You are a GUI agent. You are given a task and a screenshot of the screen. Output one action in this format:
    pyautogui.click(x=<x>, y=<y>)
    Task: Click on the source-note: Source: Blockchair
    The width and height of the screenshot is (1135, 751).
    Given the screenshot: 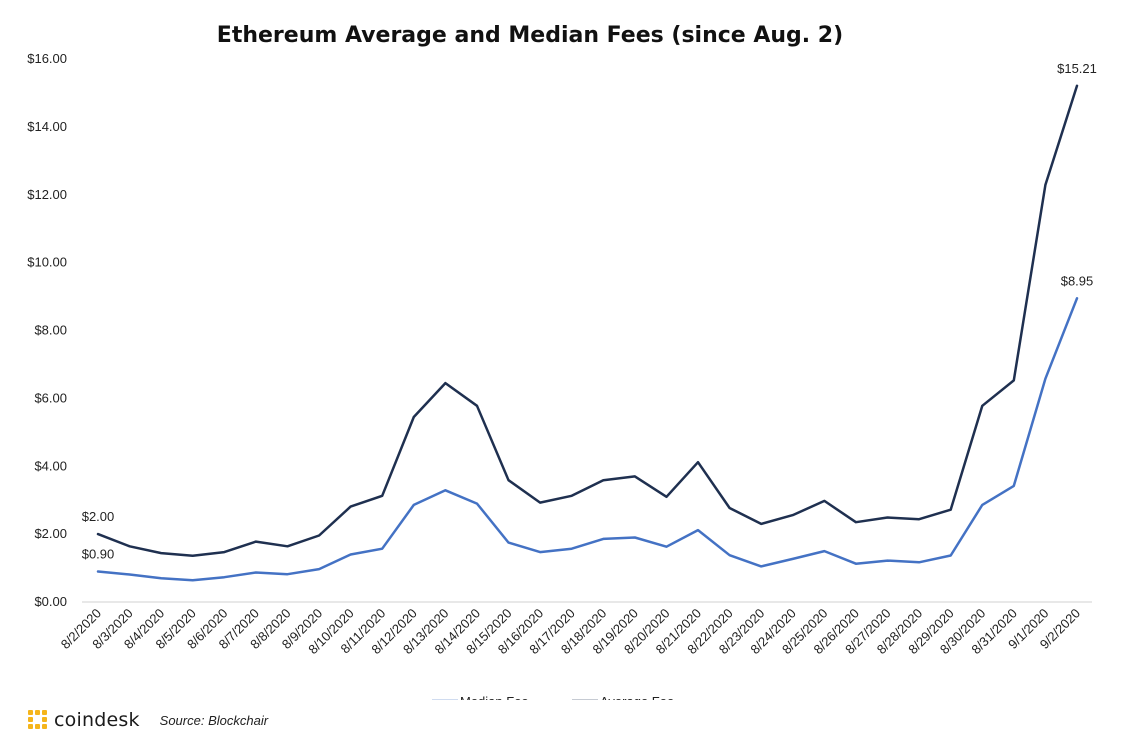 What is the action you would take?
    pyautogui.click(x=214, y=720)
    